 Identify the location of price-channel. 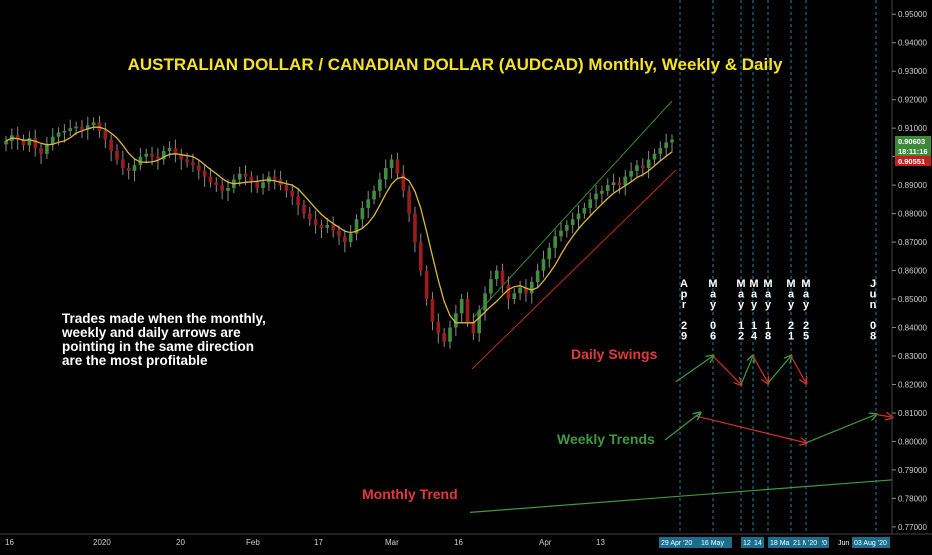
(574, 235).